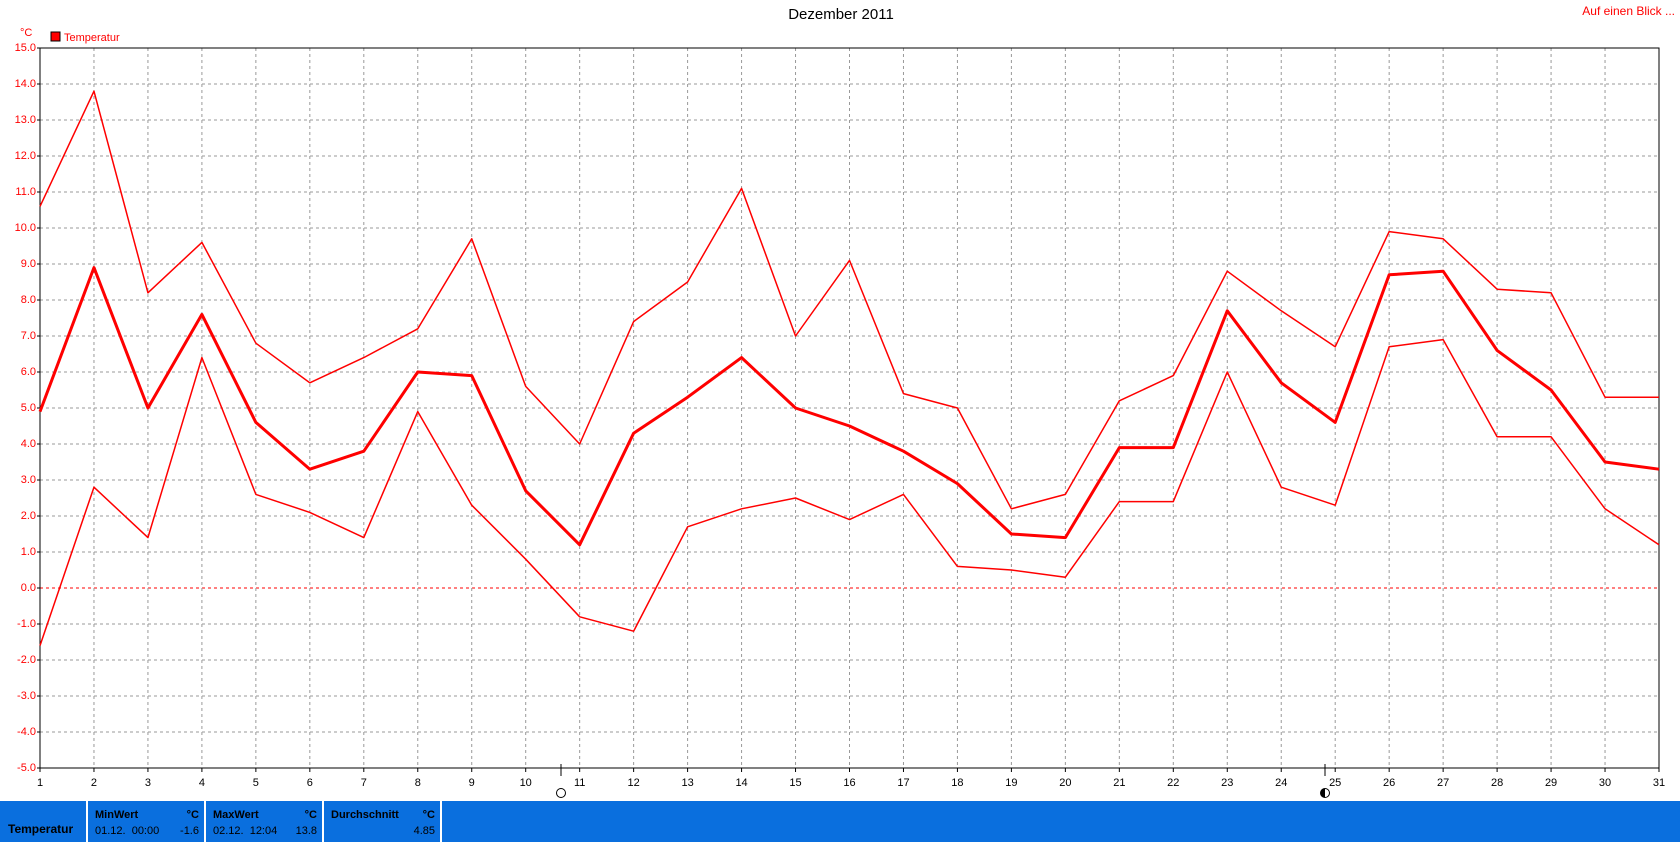 The height and width of the screenshot is (847, 1680). What do you see at coordinates (943, 781) in the screenshot?
I see `moon-phases` at bounding box center [943, 781].